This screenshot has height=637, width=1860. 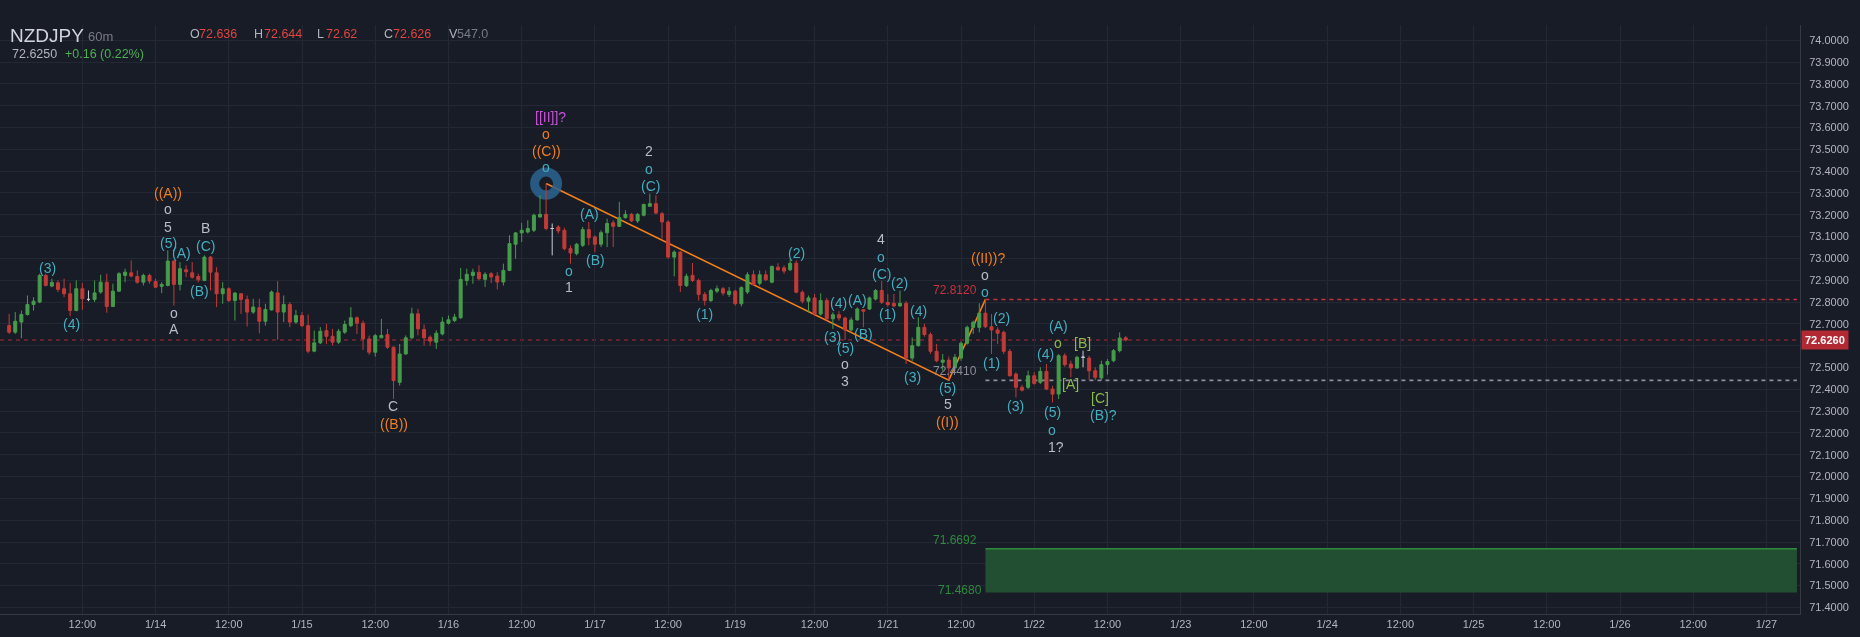 What do you see at coordinates (1829, 454) in the screenshot?
I see `y-tick-label: 72.1000` at bounding box center [1829, 454].